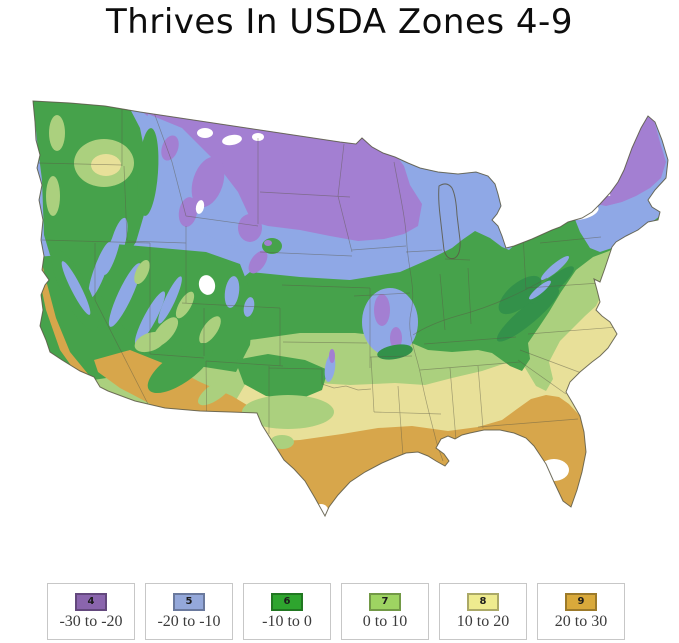 The width and height of the screenshot is (679, 643). What do you see at coordinates (351, 300) in the screenshot?
I see `state-borders-plains` at bounding box center [351, 300].